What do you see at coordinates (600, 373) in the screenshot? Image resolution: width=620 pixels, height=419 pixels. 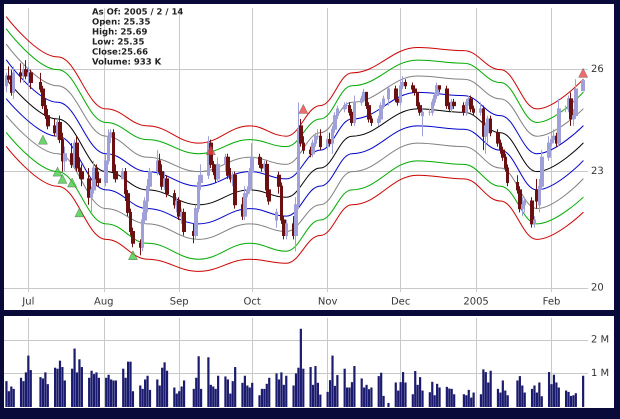 I see `y-tick-label: 1 M` at bounding box center [600, 373].